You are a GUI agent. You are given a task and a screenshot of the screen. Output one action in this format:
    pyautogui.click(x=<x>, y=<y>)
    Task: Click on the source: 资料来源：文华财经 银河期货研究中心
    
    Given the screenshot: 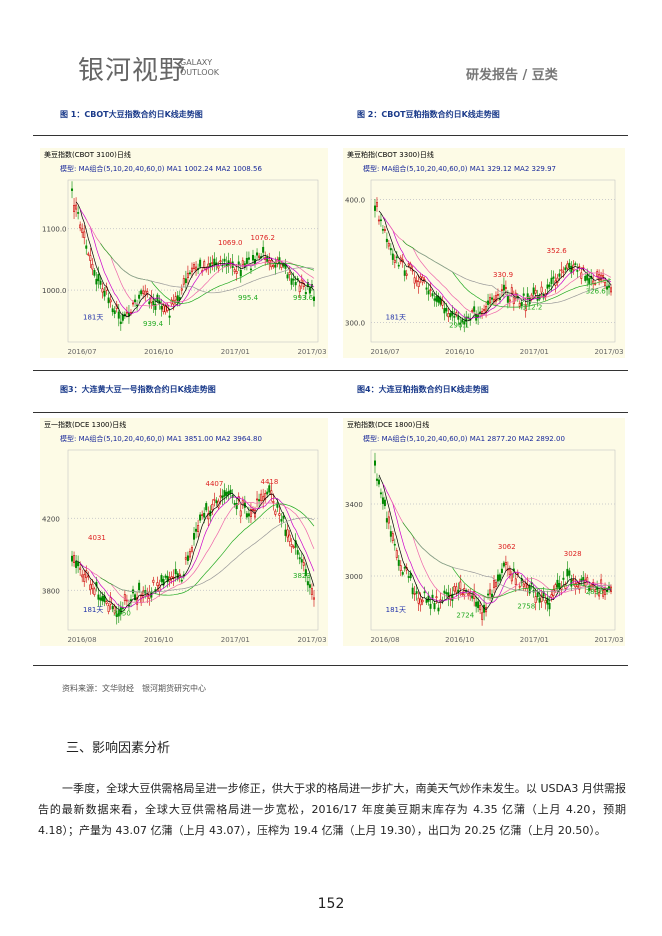 What is the action you would take?
    pyautogui.click(x=134, y=688)
    